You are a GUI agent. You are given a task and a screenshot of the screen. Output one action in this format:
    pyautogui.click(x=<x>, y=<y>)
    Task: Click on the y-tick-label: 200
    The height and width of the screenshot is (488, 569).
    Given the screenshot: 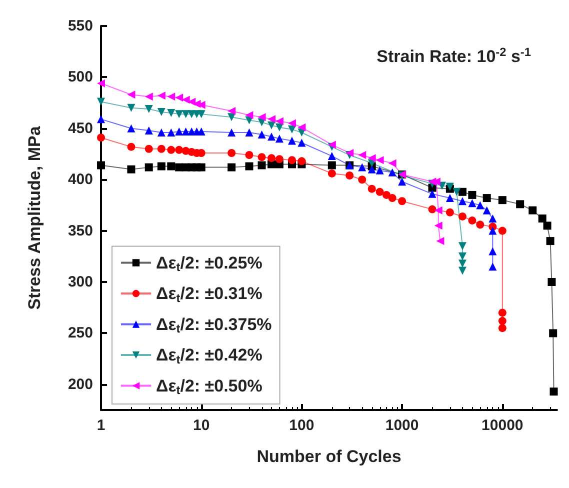 What is the action you would take?
    pyautogui.click(x=80, y=384)
    